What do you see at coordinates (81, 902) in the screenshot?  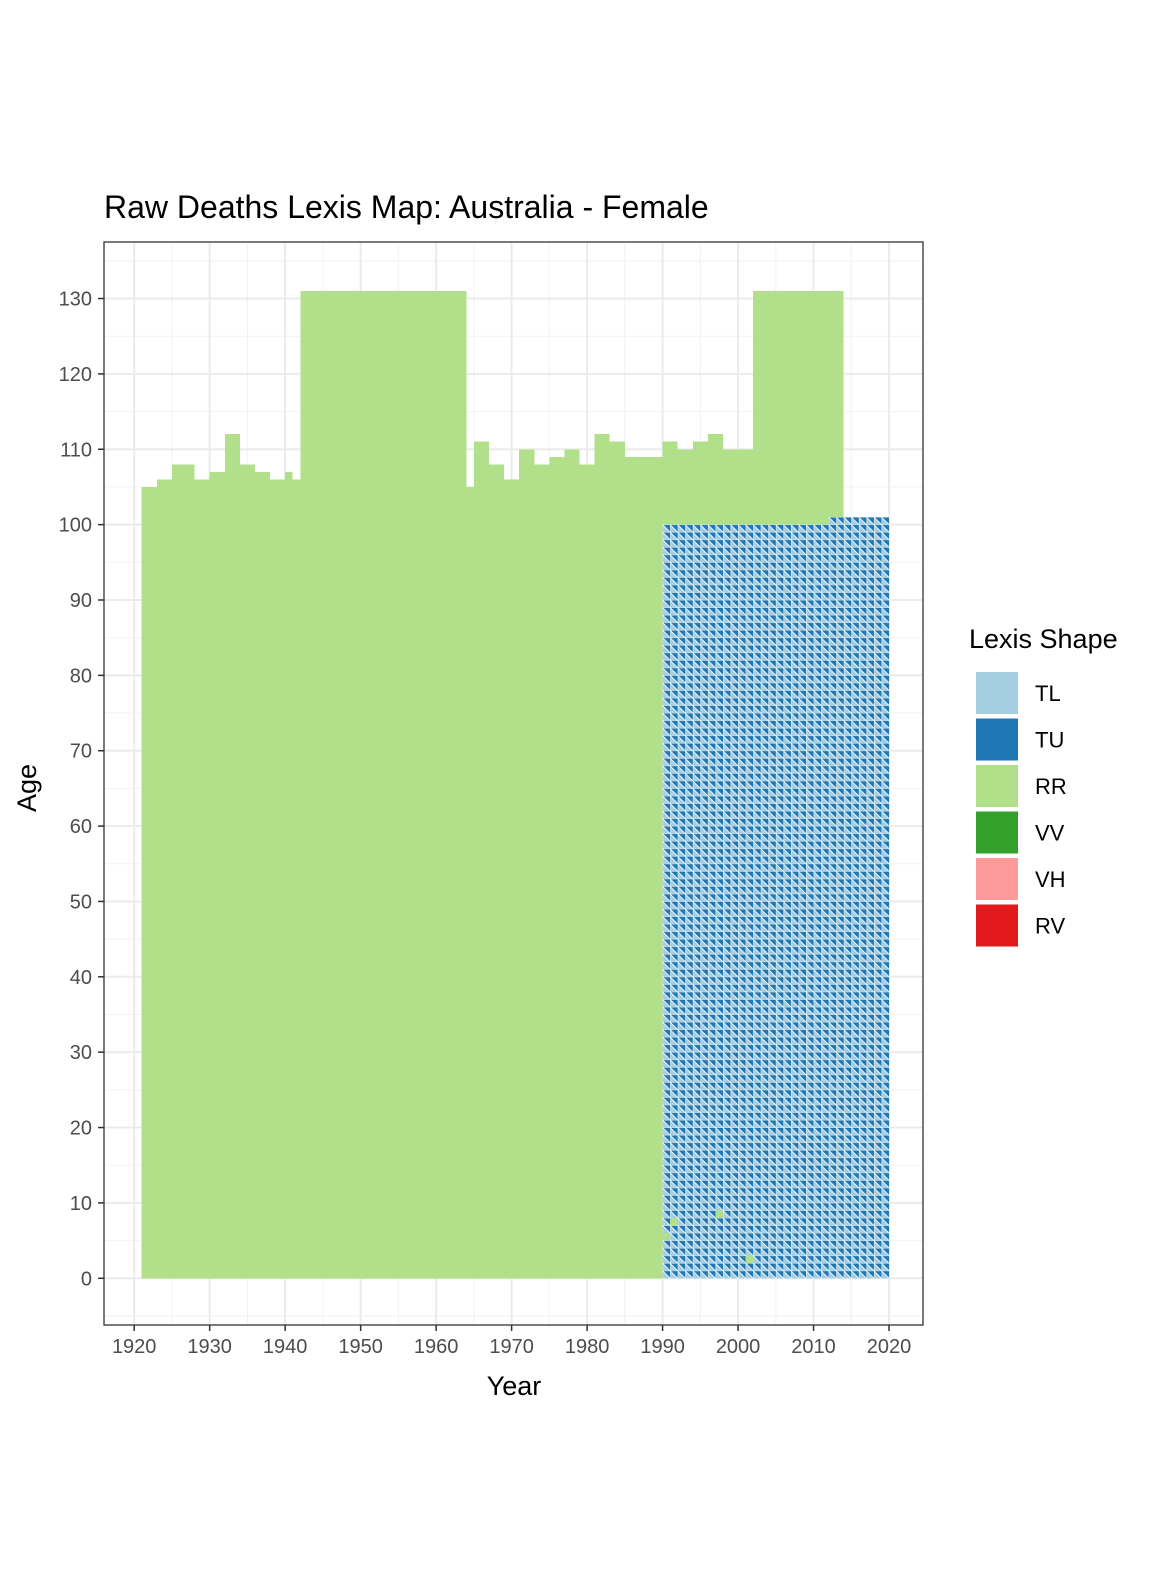 I see `y-tick-label: 50` at bounding box center [81, 902].